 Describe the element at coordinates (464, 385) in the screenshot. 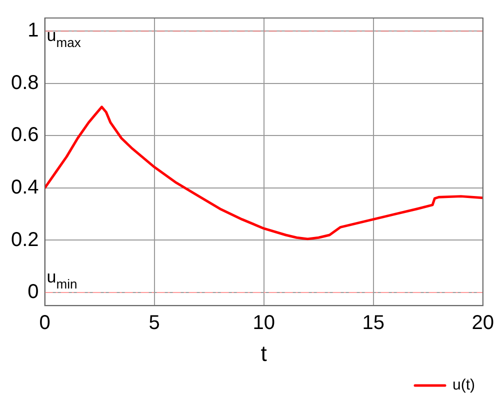

I see `legend-label: u(t)` at that location.